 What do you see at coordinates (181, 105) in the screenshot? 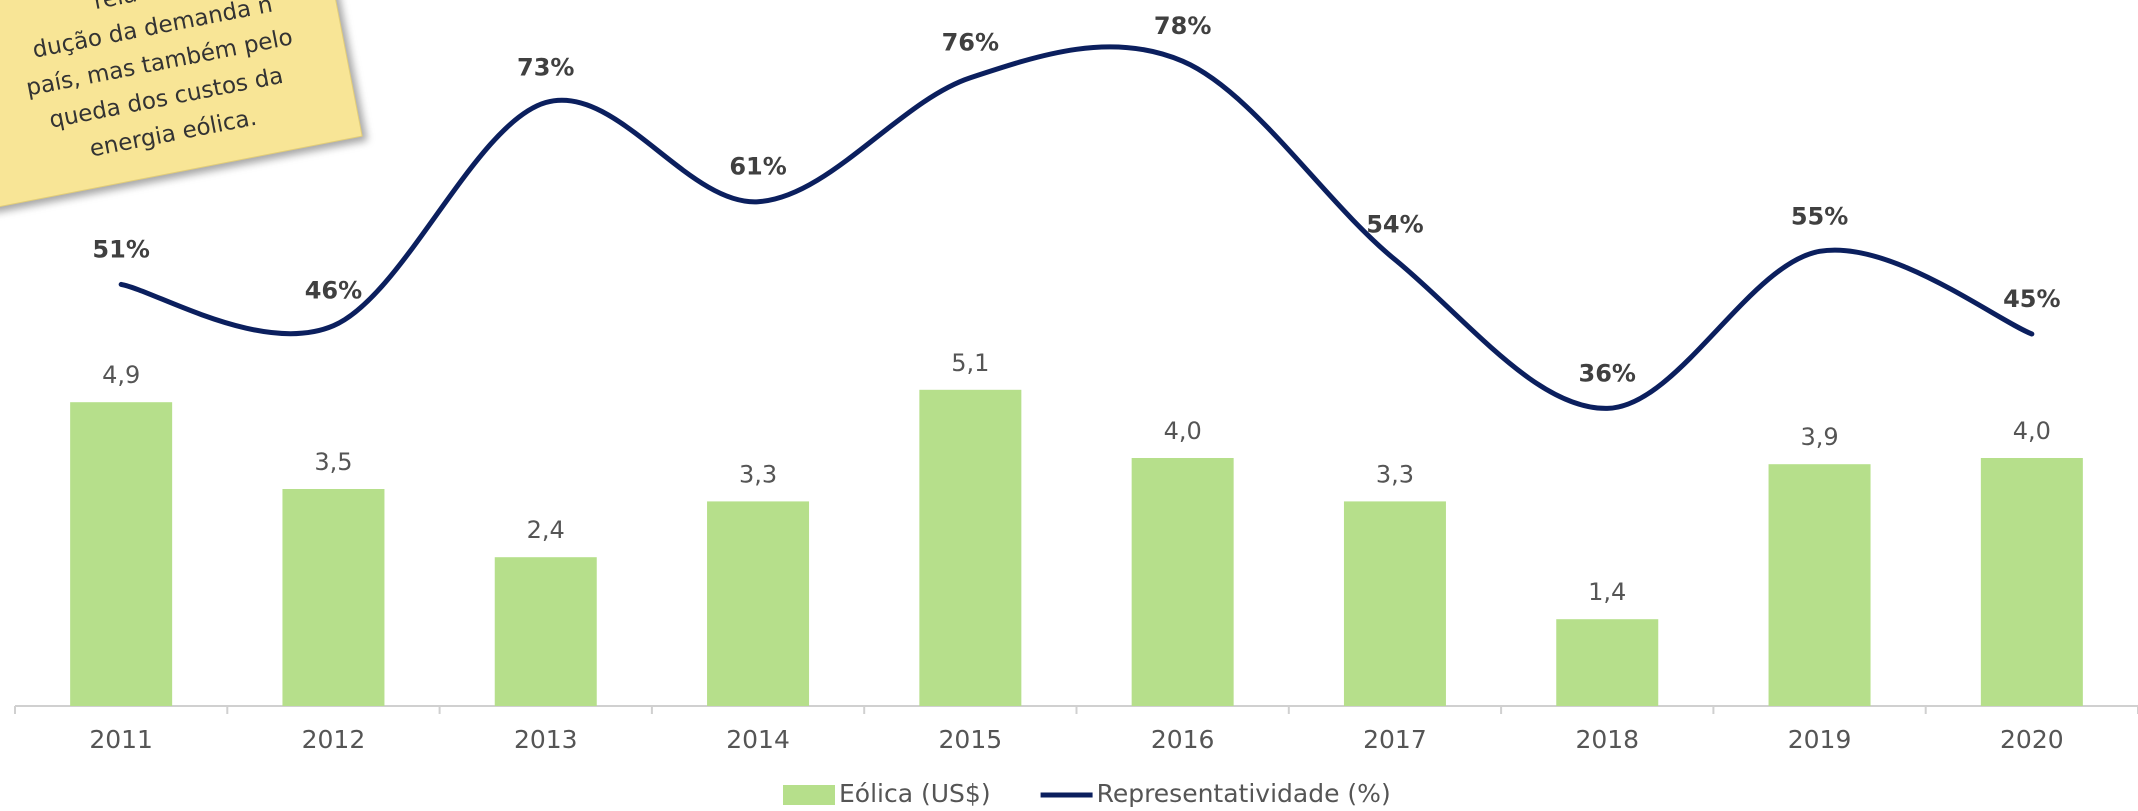
I see `note-paper` at bounding box center [181, 105].